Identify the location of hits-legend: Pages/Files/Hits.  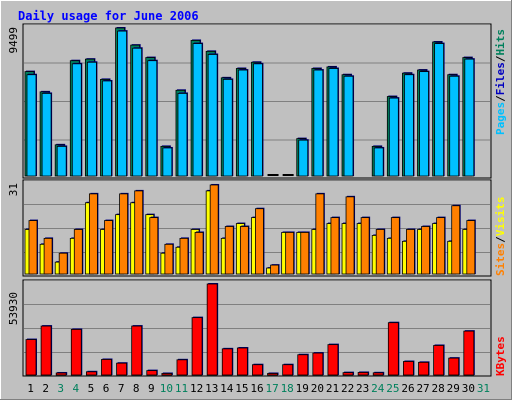
(500, 82).